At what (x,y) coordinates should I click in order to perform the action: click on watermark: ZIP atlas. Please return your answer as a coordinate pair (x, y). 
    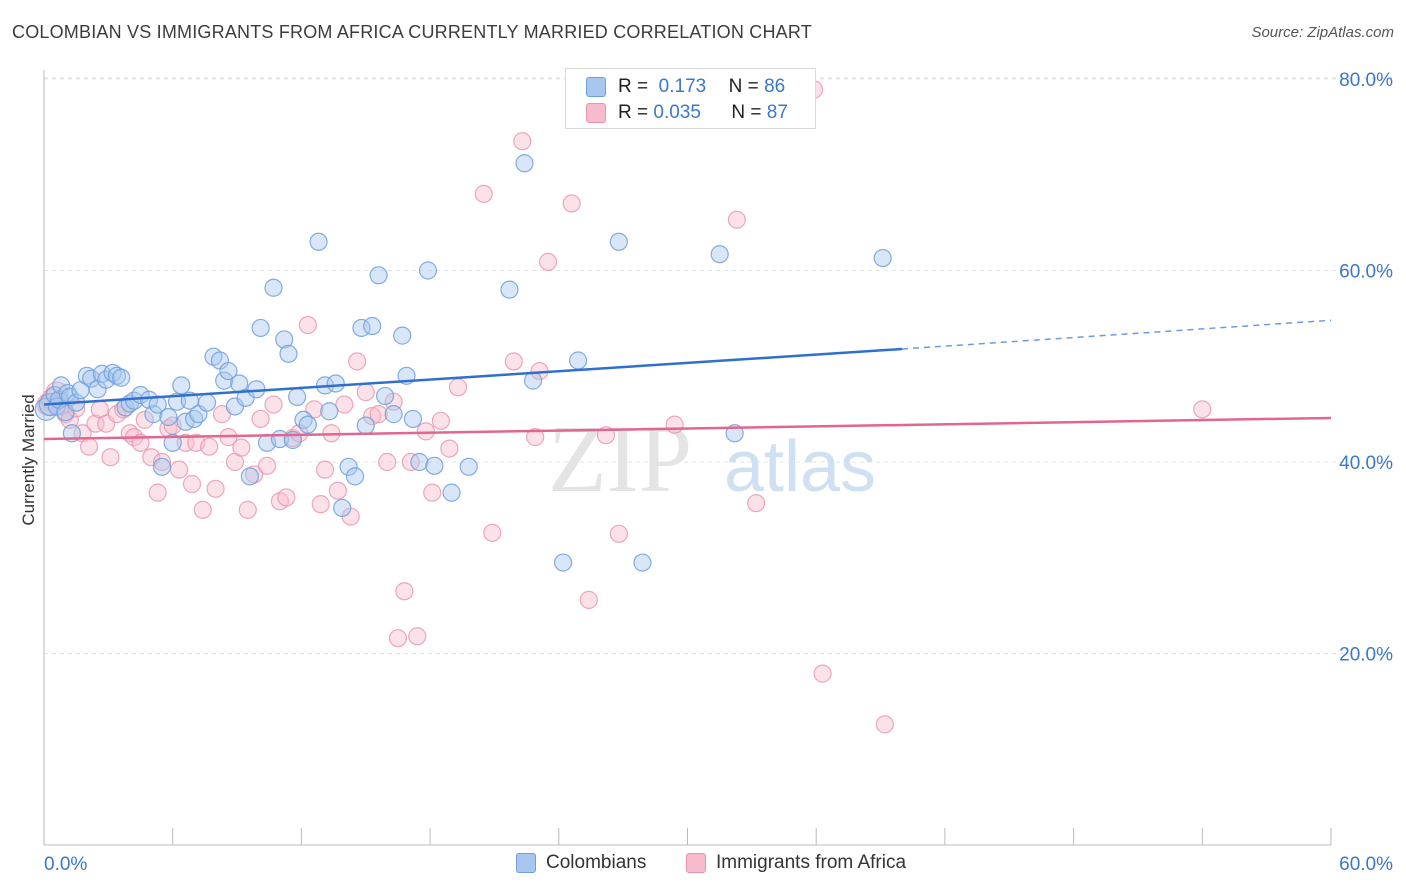
    Looking at the image, I should click on (712, 458).